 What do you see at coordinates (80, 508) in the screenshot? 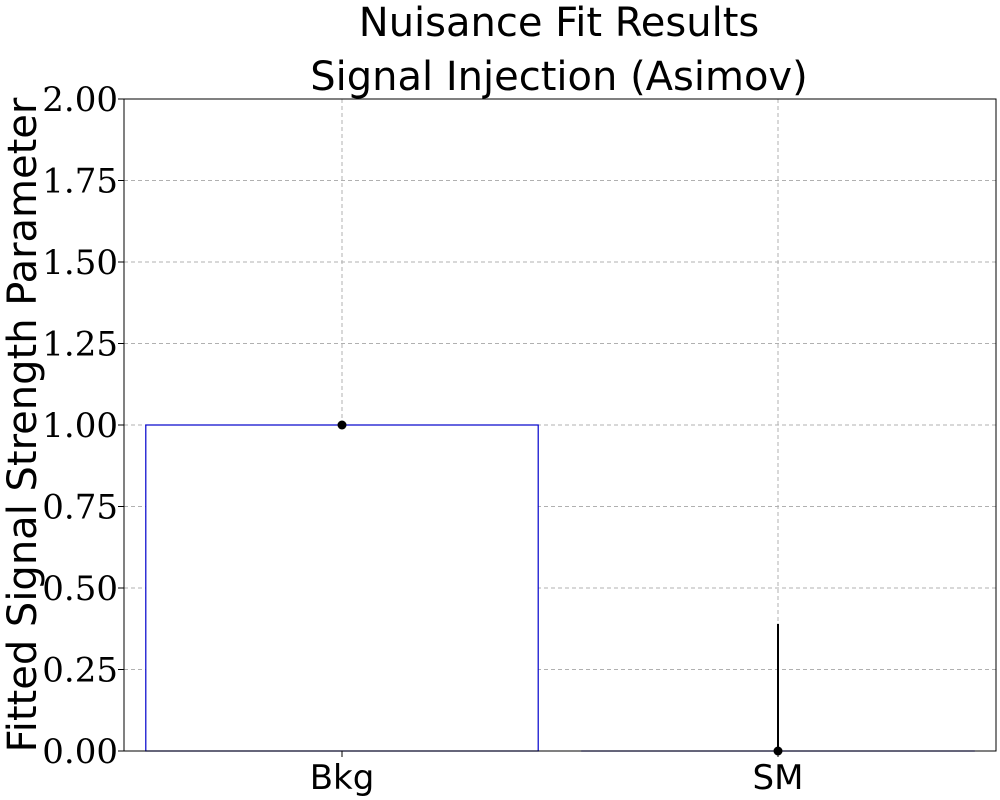
I see `y-tick-label: 0.75` at bounding box center [80, 508].